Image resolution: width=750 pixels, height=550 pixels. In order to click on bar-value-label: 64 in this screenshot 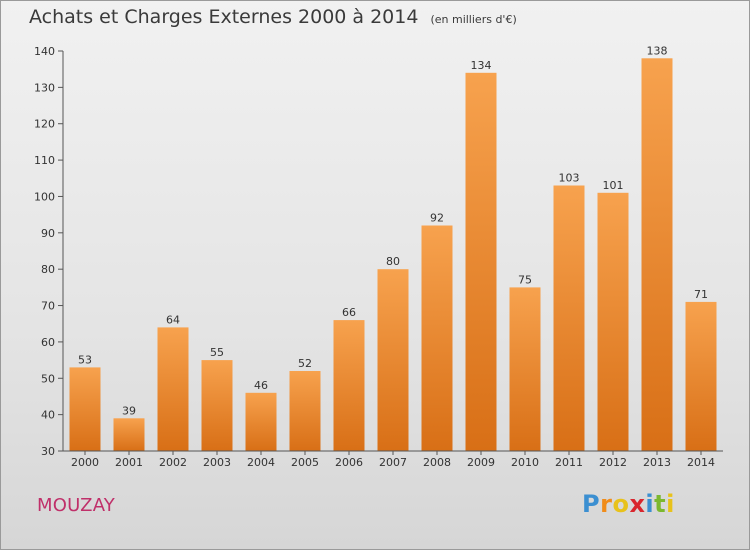, I will do `click(173, 319)`.